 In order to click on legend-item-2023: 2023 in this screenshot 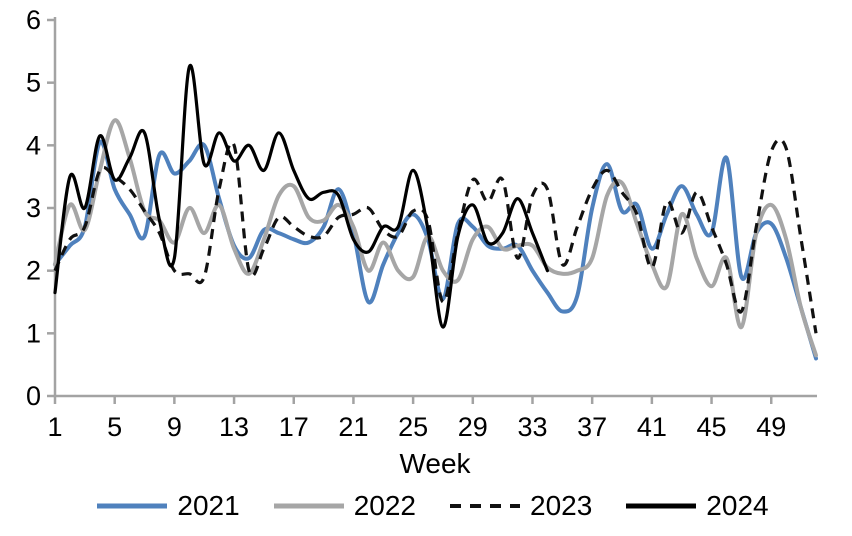, I will do `click(520, 506)`.